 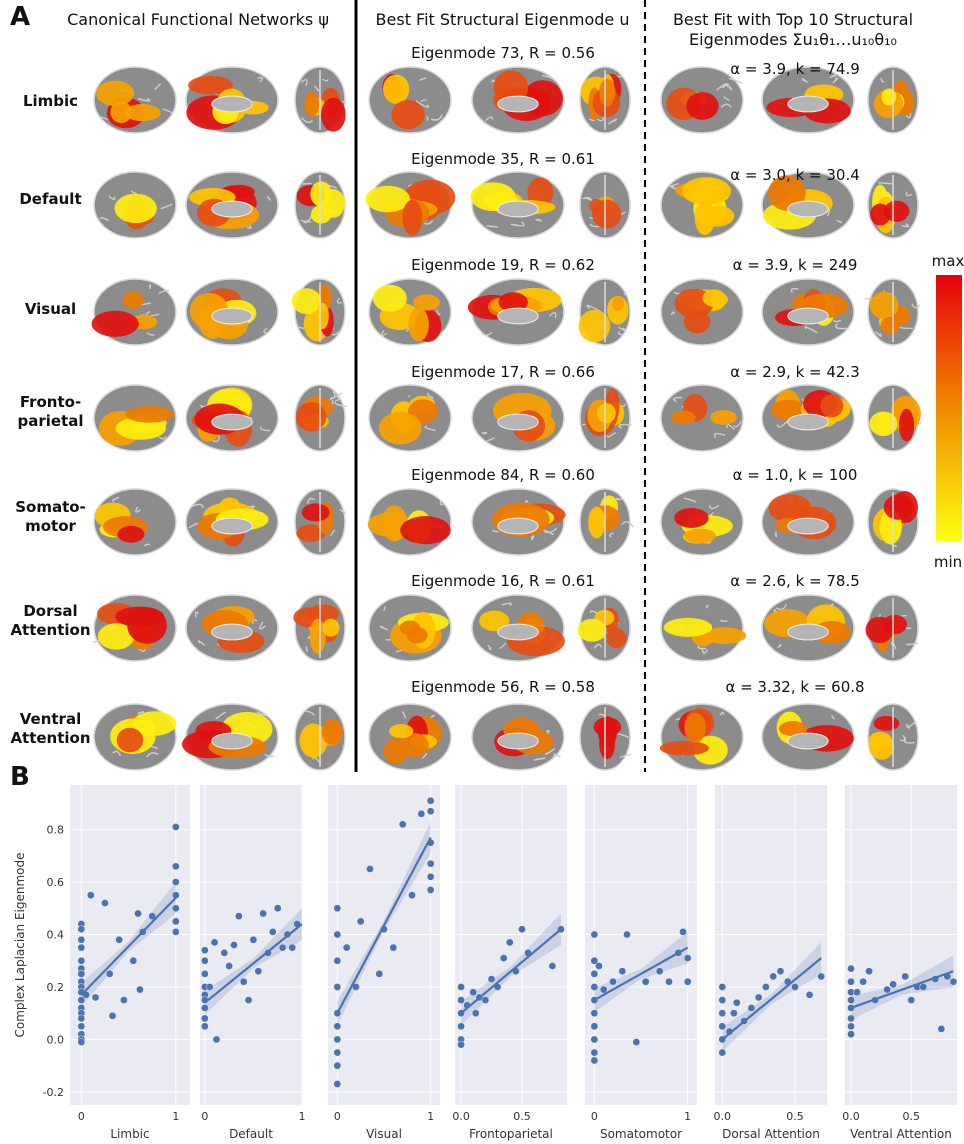 What do you see at coordinates (53, 1092) in the screenshot?
I see `y-tick-label: -0.2` at bounding box center [53, 1092].